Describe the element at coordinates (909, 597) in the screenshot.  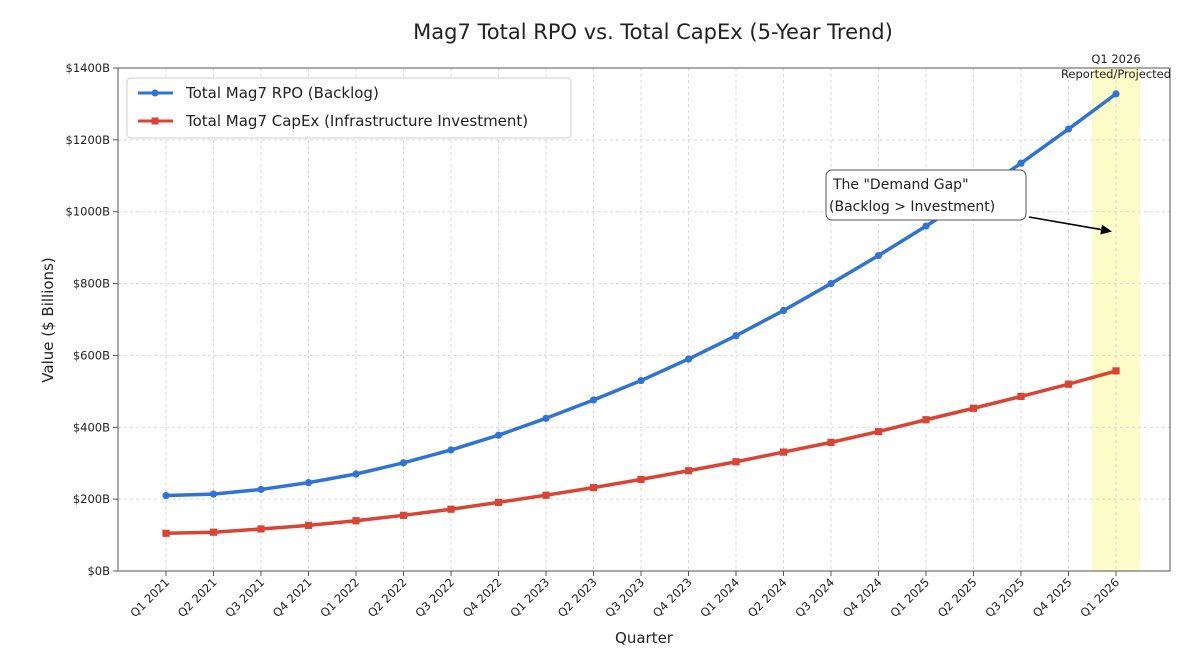
I see `x-tick-label: Q1 2025` at that location.